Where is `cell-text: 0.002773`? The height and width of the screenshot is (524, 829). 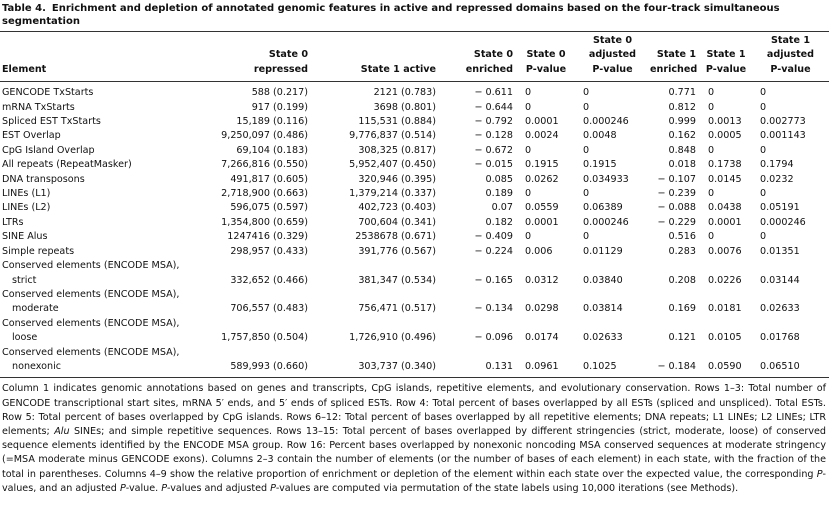 cell-text: 0.002773 is located at coordinates (783, 122).